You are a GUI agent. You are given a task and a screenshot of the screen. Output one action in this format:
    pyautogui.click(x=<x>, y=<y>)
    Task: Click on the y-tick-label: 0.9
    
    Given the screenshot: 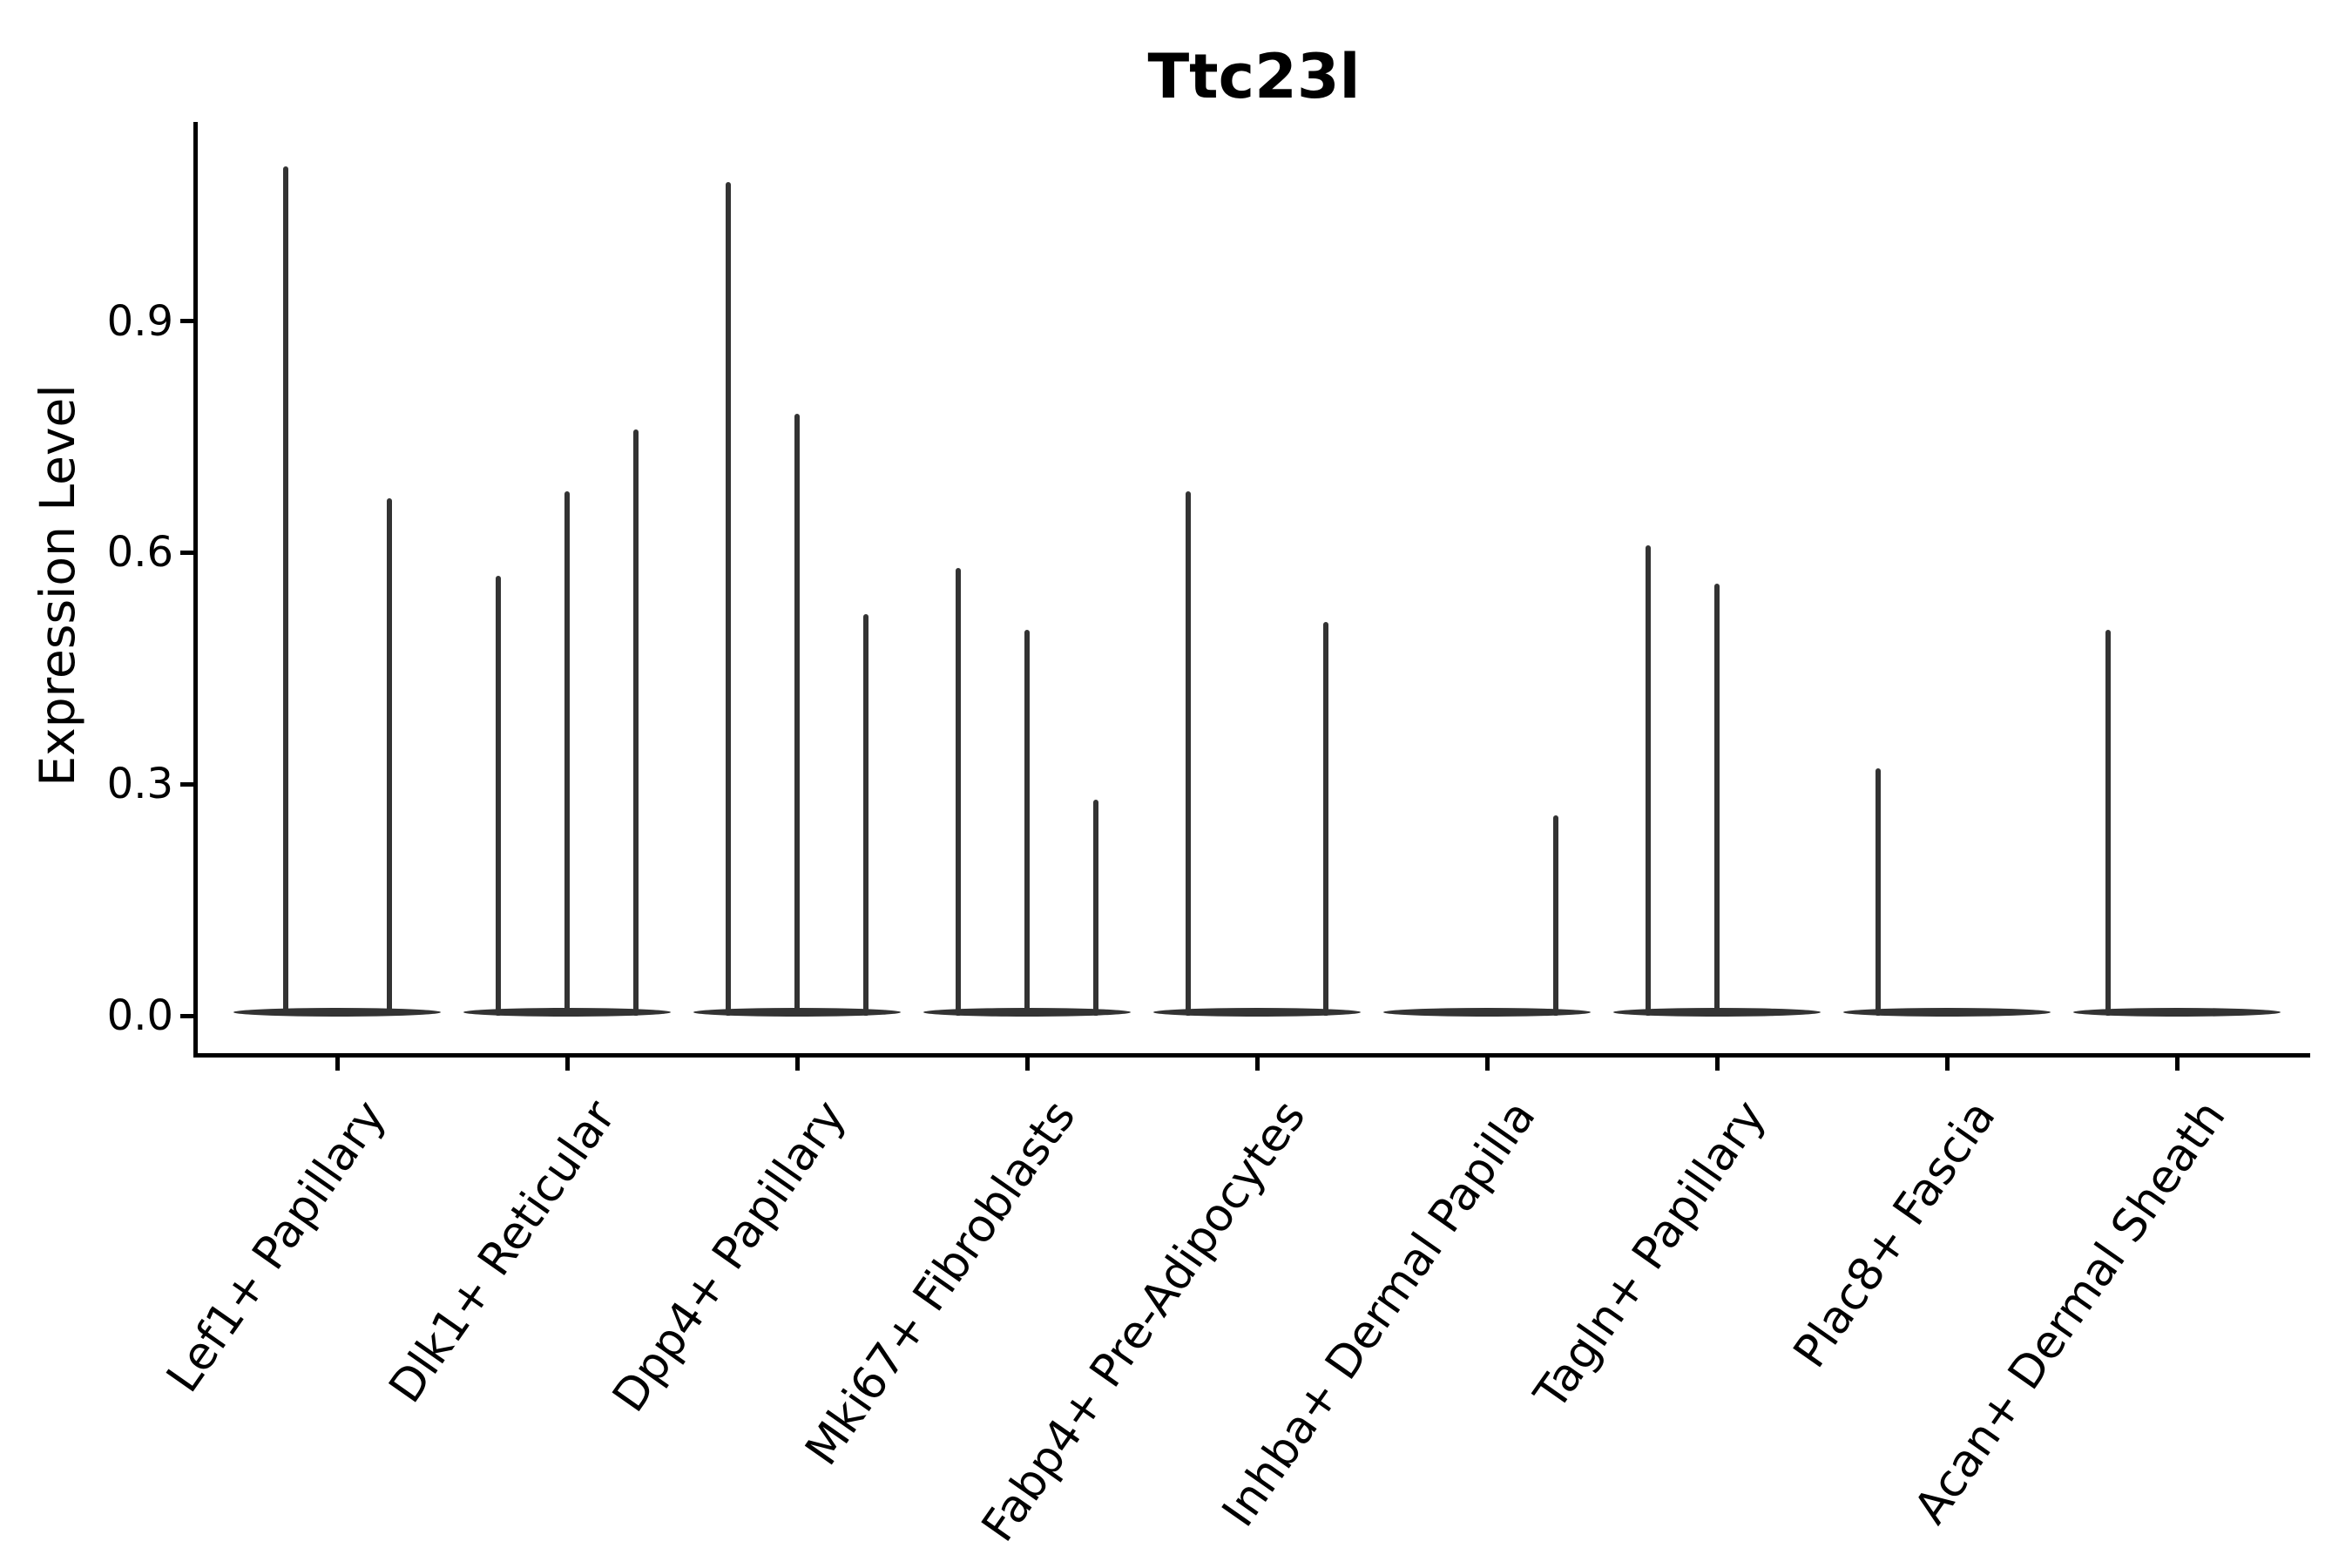 What is the action you would take?
    pyautogui.click(x=139, y=321)
    